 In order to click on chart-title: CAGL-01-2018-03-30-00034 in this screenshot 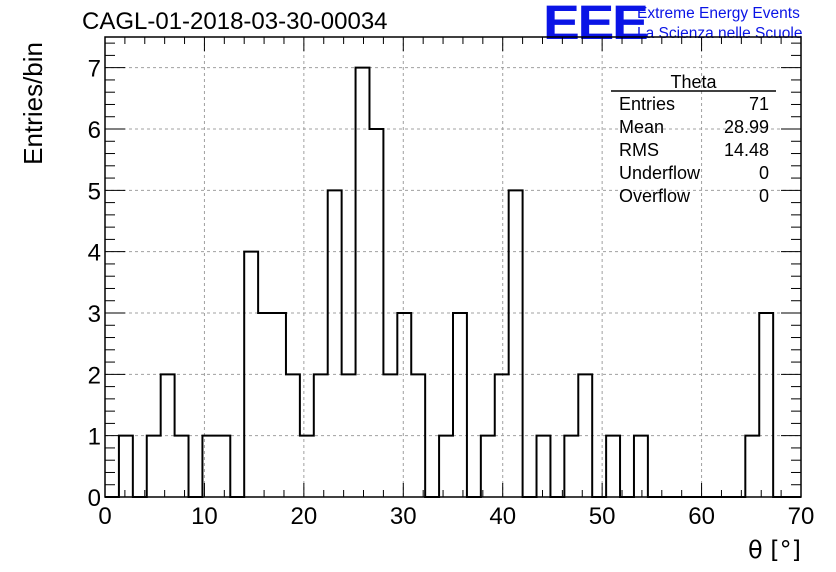, I will do `click(235, 21)`.